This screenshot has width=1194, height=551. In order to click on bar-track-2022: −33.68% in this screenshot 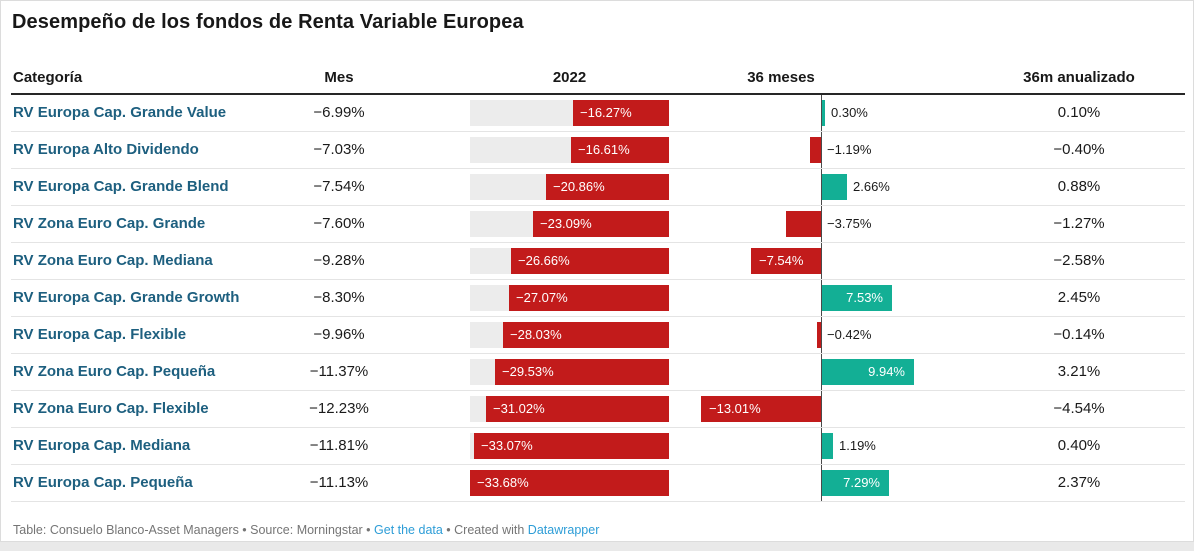, I will do `click(569, 483)`.